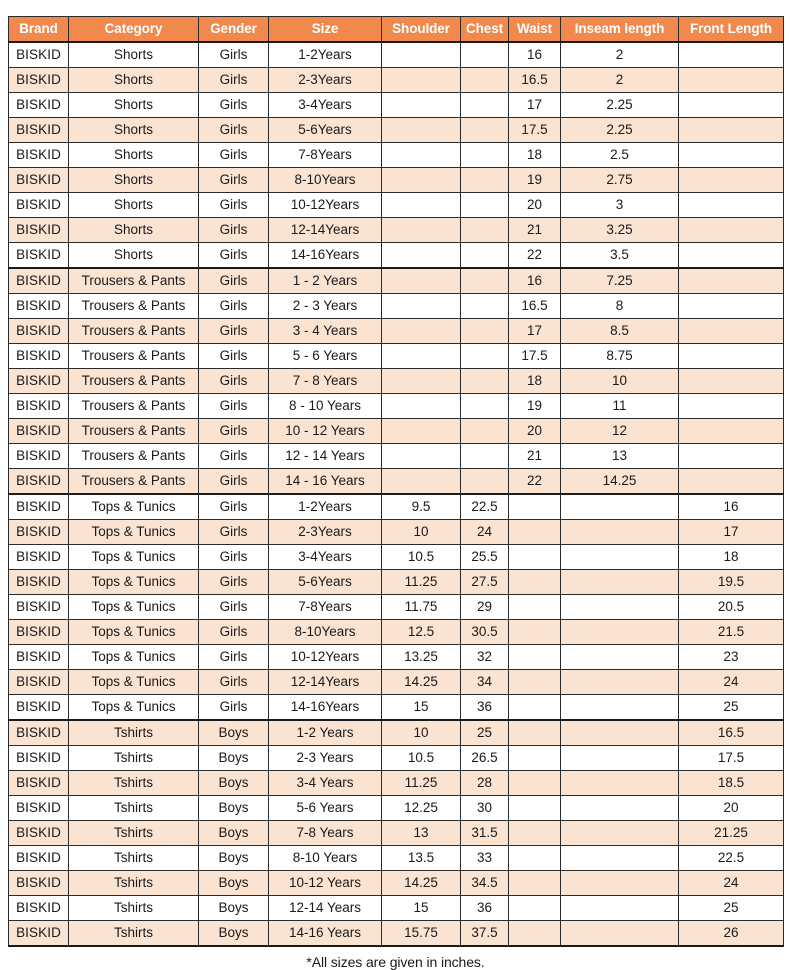  What do you see at coordinates (421, 707) in the screenshot?
I see `cell-shoulder: 15` at bounding box center [421, 707].